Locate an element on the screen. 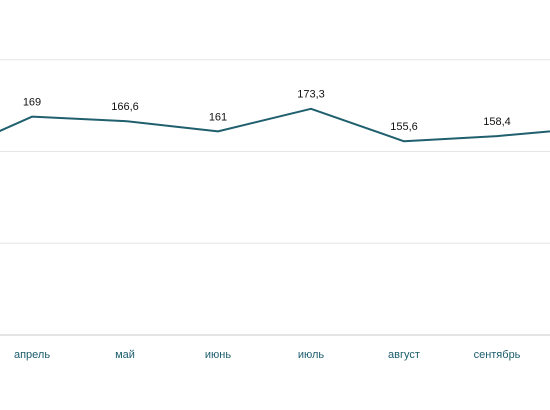  data-label: 161 is located at coordinates (218, 117).